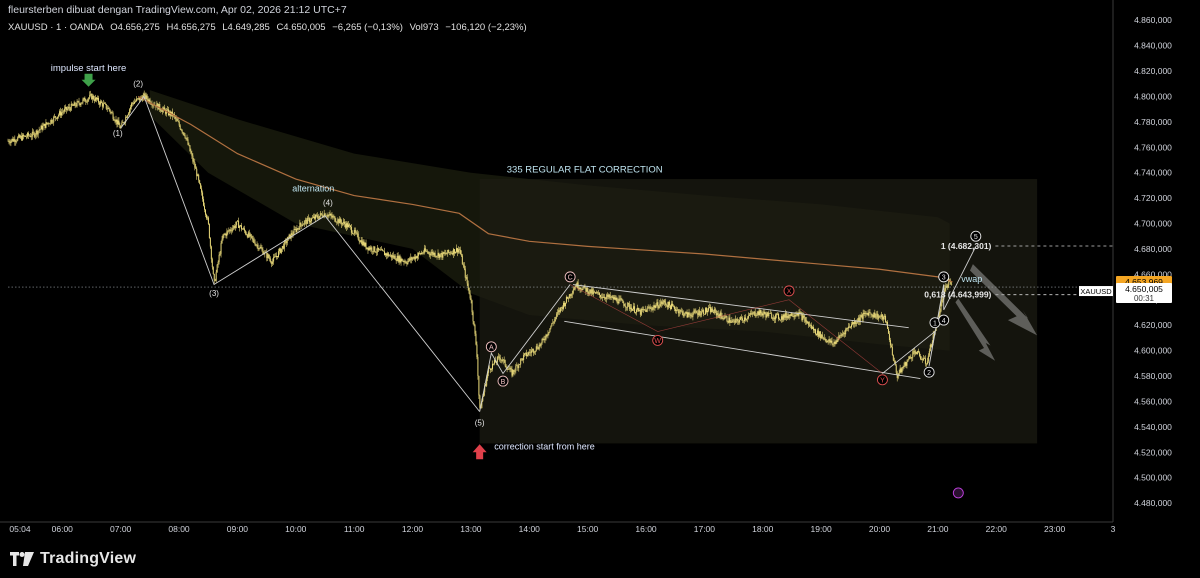 The height and width of the screenshot is (578, 1200). I want to click on price-tick-label: 4.700,000, so click(1153, 224).